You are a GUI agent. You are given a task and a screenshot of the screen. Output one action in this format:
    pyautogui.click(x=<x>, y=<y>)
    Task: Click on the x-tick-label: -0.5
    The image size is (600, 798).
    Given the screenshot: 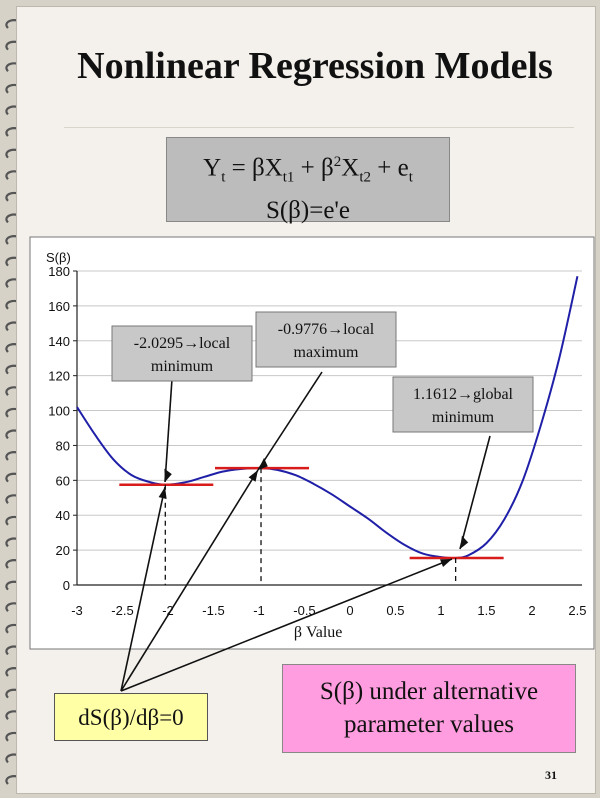 What is the action you would take?
    pyautogui.click(x=304, y=610)
    